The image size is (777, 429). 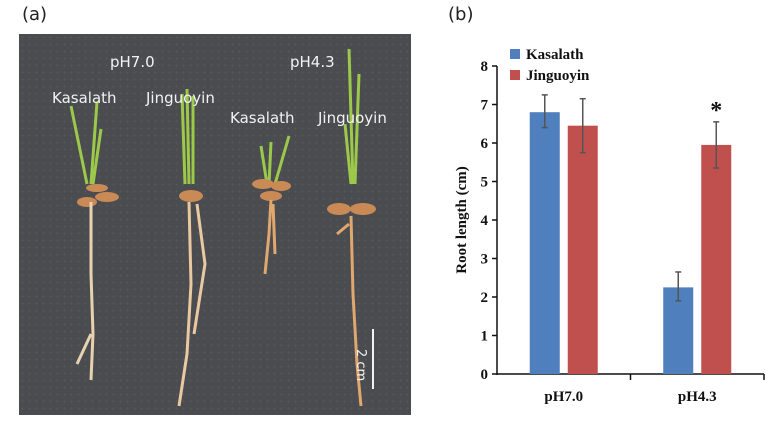 What do you see at coordinates (485, 183) in the screenshot?
I see `y-tick-label: 5` at bounding box center [485, 183].